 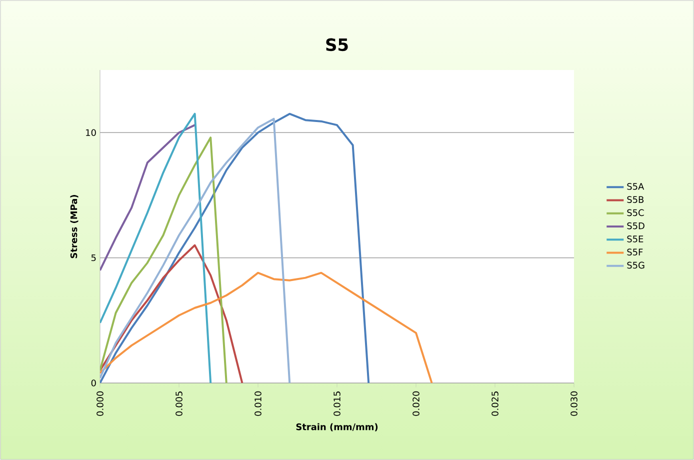 What do you see at coordinates (93, 383) in the screenshot?
I see `y-tick-label: 0` at bounding box center [93, 383].